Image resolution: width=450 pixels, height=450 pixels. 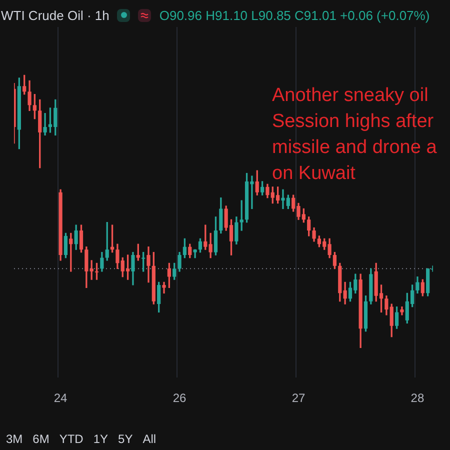 I want to click on x-tick-label: 24, so click(x=61, y=398).